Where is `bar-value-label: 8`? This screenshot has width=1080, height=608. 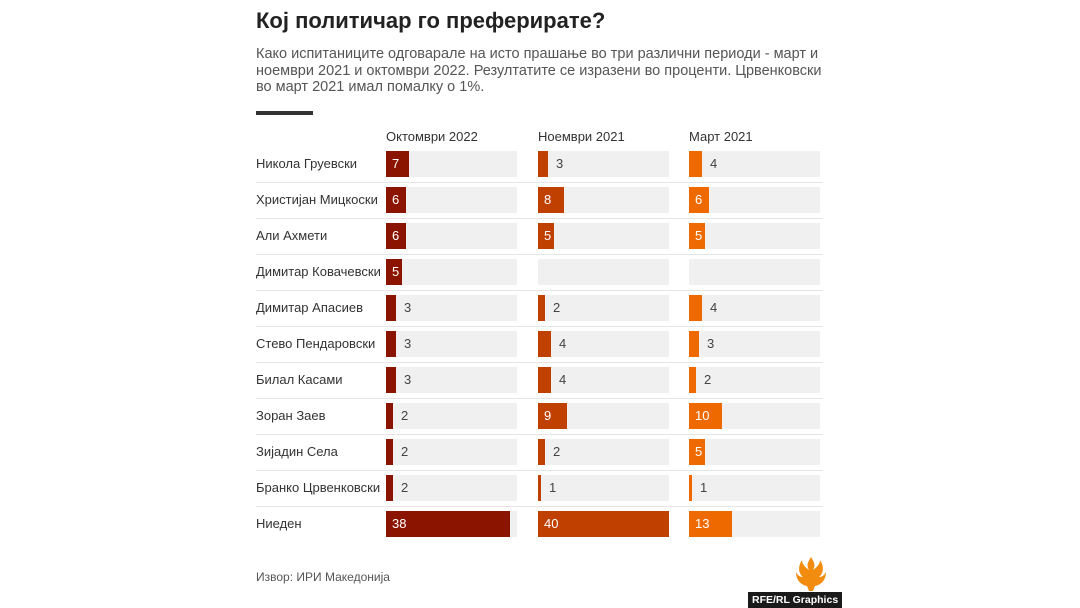 bar-value-label: 8 is located at coordinates (548, 199).